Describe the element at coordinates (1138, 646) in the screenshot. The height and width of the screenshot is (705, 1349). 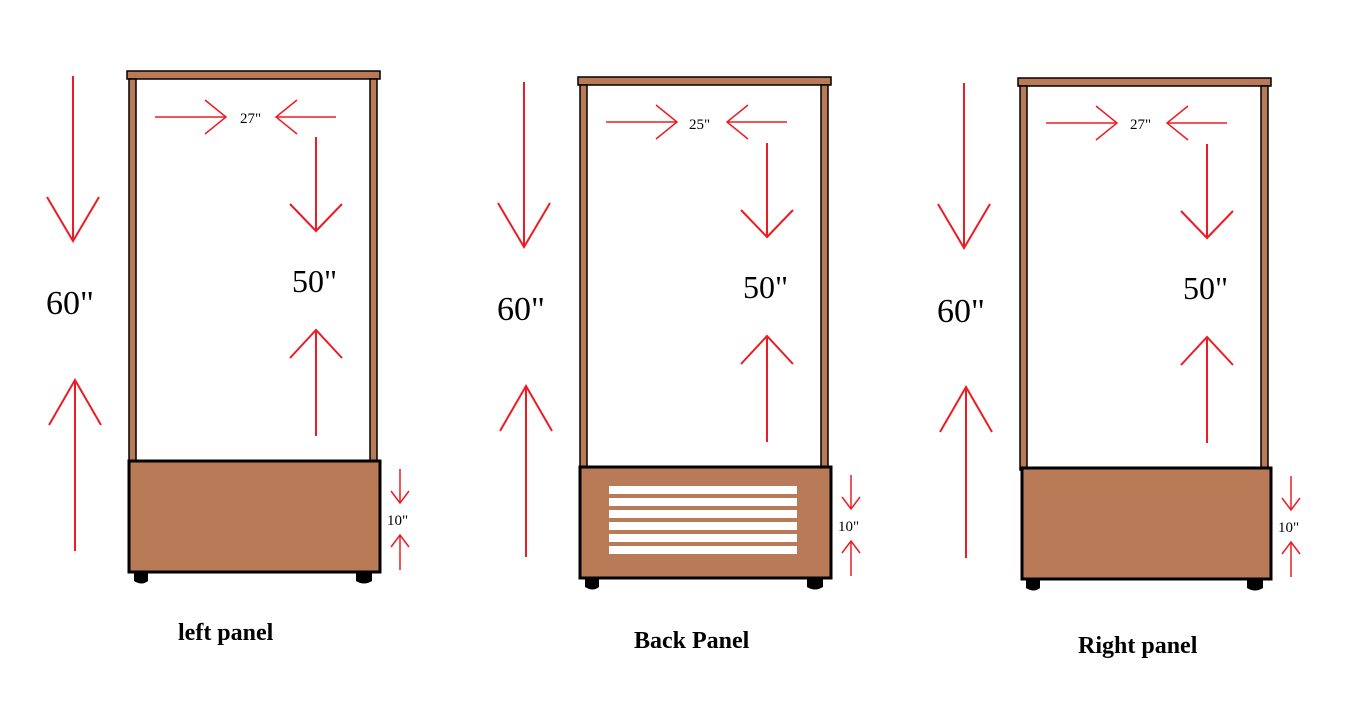
I see `panel-caption: Right panel` at that location.